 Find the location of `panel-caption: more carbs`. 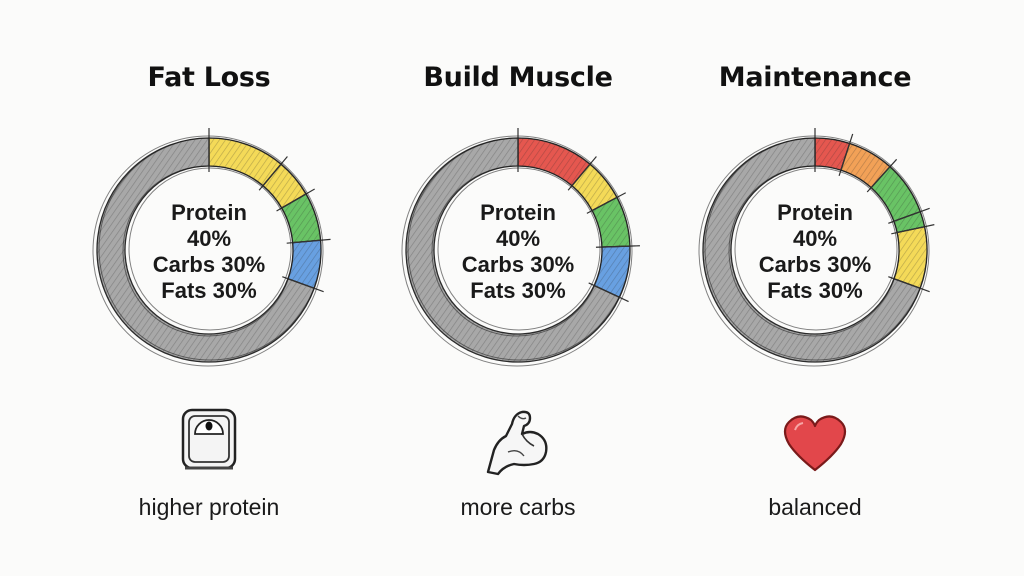

panel-caption: more carbs is located at coordinates (518, 507).